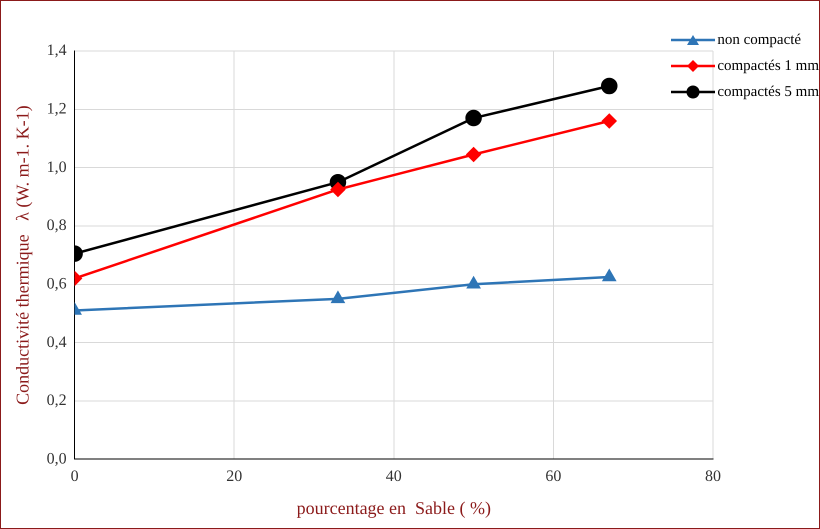  Describe the element at coordinates (768, 92) in the screenshot. I see `legend-label: compactés 5 mm` at that location.